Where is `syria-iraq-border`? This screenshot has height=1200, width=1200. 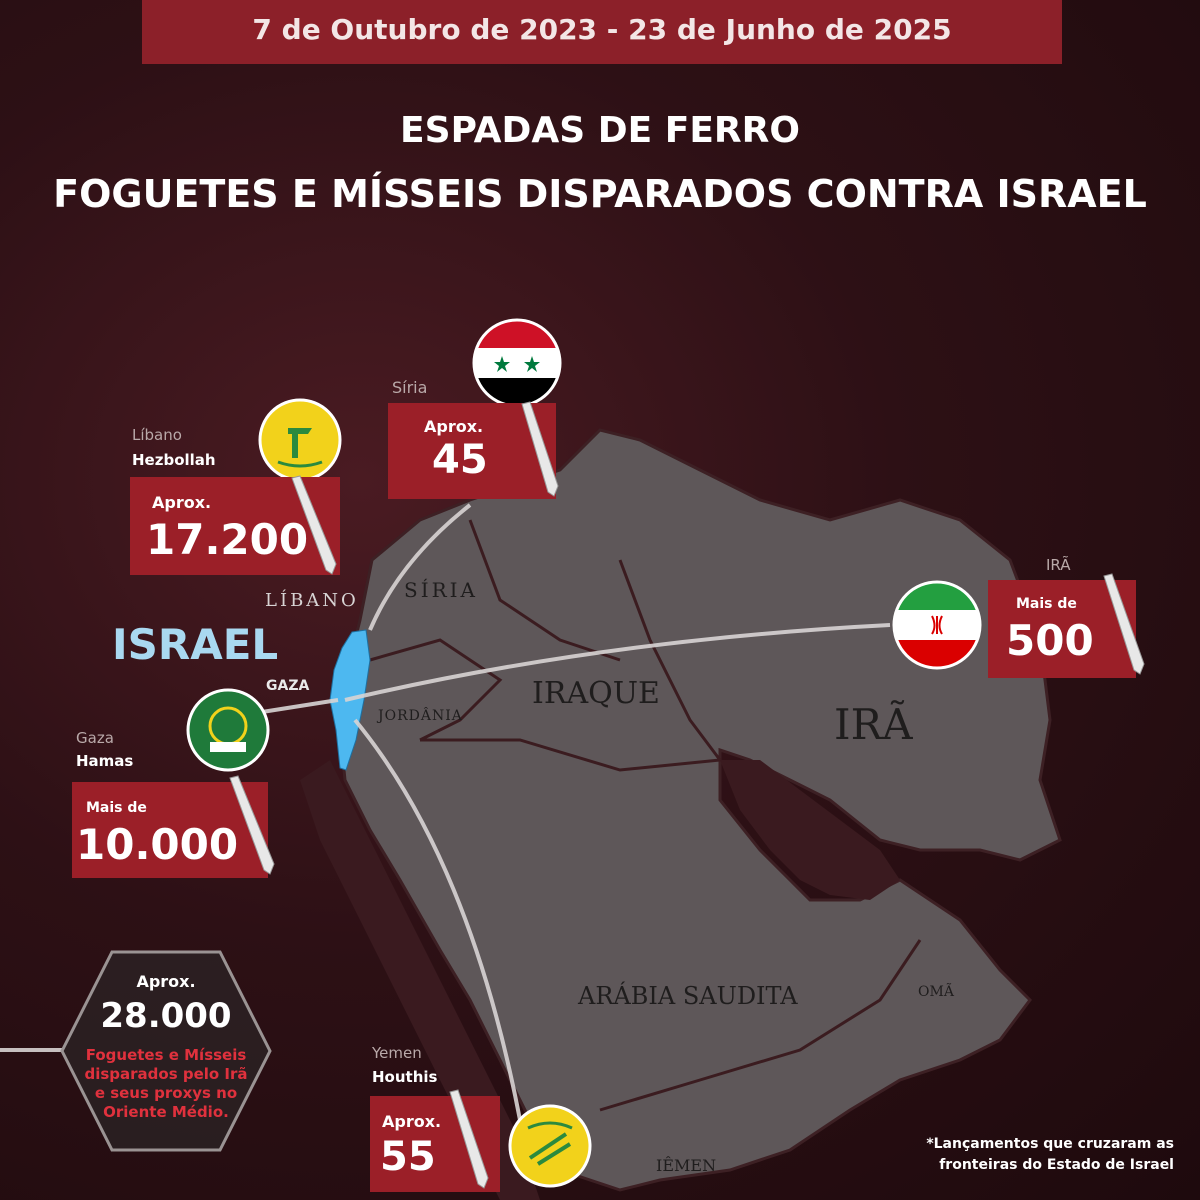 syria-iraq-border is located at coordinates (544, 590).